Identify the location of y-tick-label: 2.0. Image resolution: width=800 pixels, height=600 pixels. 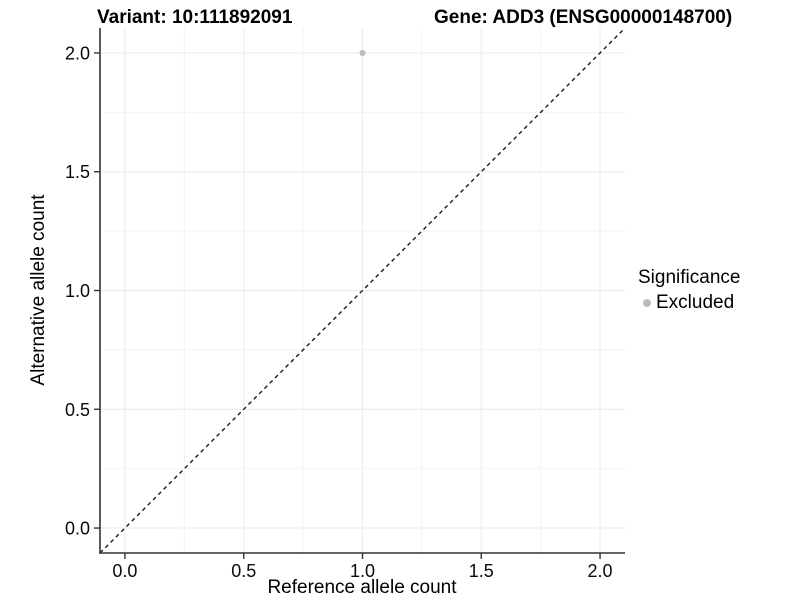
(77, 53).